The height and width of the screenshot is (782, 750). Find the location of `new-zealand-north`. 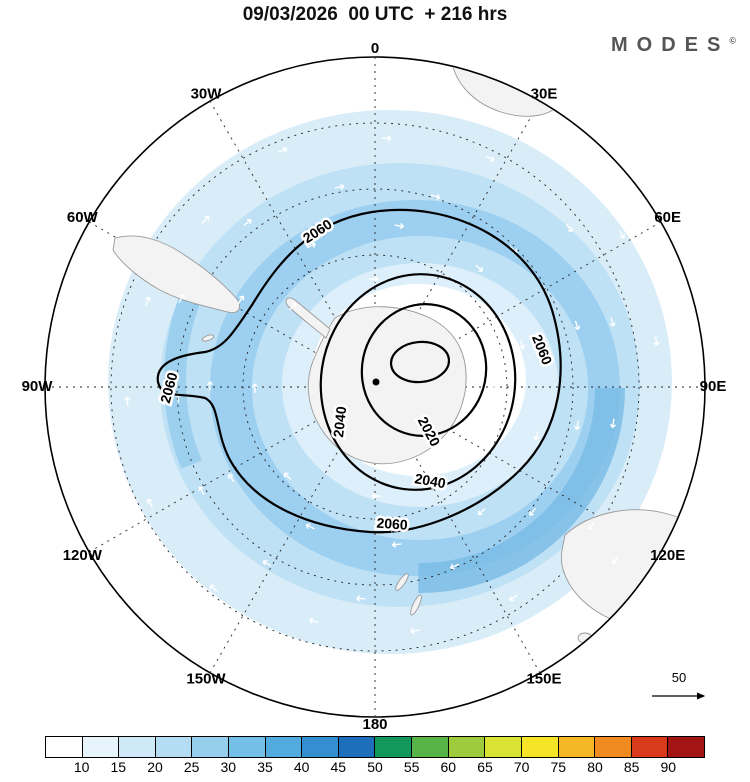

new-zealand-north is located at coordinates (402, 582).